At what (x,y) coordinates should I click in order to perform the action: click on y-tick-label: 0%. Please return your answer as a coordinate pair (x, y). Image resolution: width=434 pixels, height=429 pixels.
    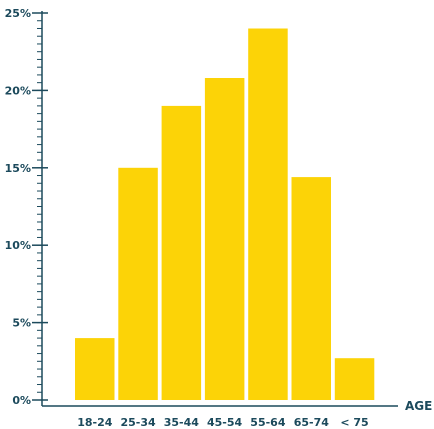
    Looking at the image, I should click on (21, 400).